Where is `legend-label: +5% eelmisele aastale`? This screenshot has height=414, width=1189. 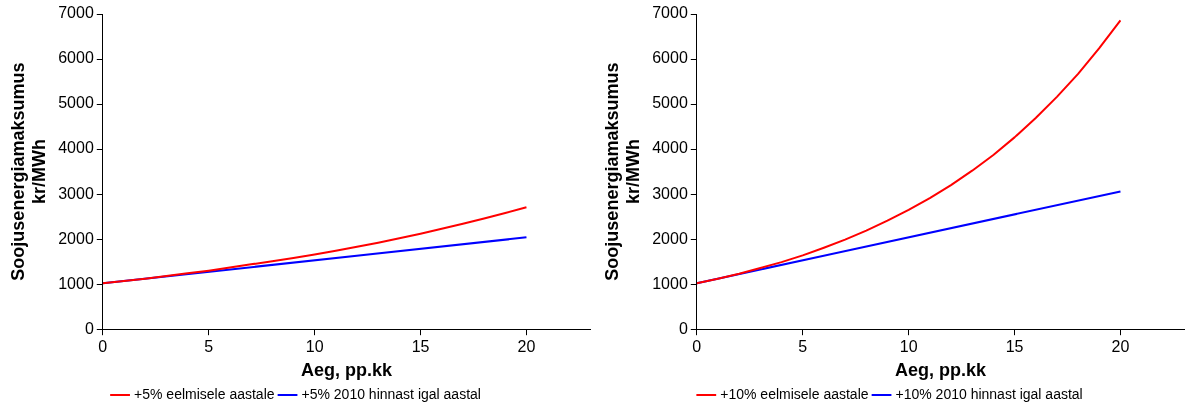
legend-label: +5% eelmisele aastale is located at coordinates (204, 393).